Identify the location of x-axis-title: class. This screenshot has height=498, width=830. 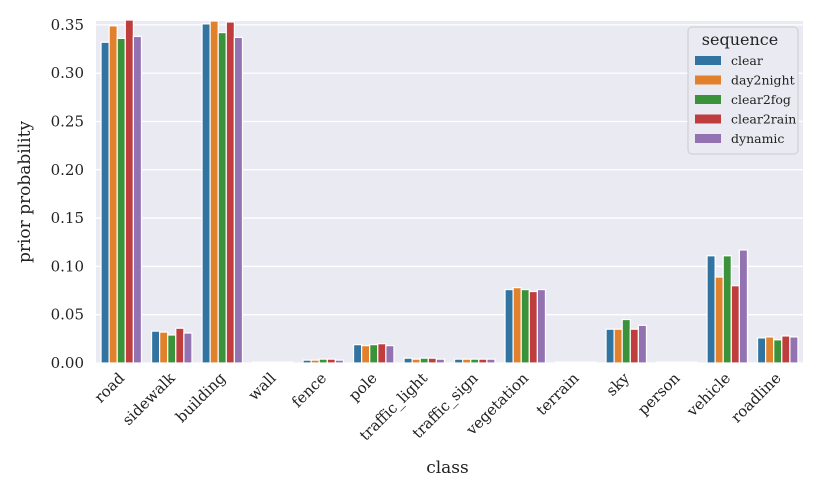
(447, 468).